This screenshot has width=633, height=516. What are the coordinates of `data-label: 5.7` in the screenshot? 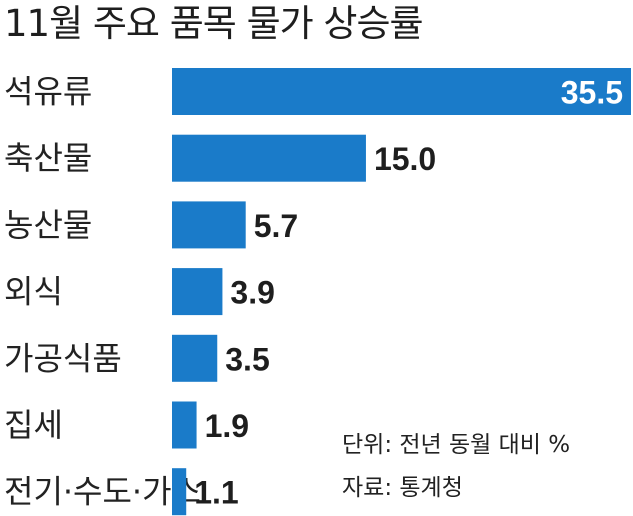 It's located at (276, 226).